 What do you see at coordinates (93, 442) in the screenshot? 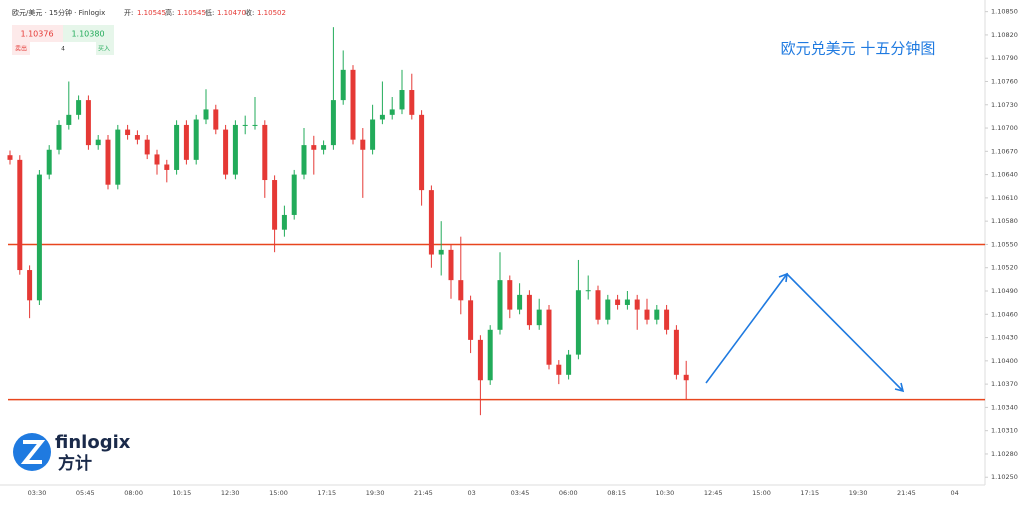
I see `logo-name: finlogix` at bounding box center [93, 442].